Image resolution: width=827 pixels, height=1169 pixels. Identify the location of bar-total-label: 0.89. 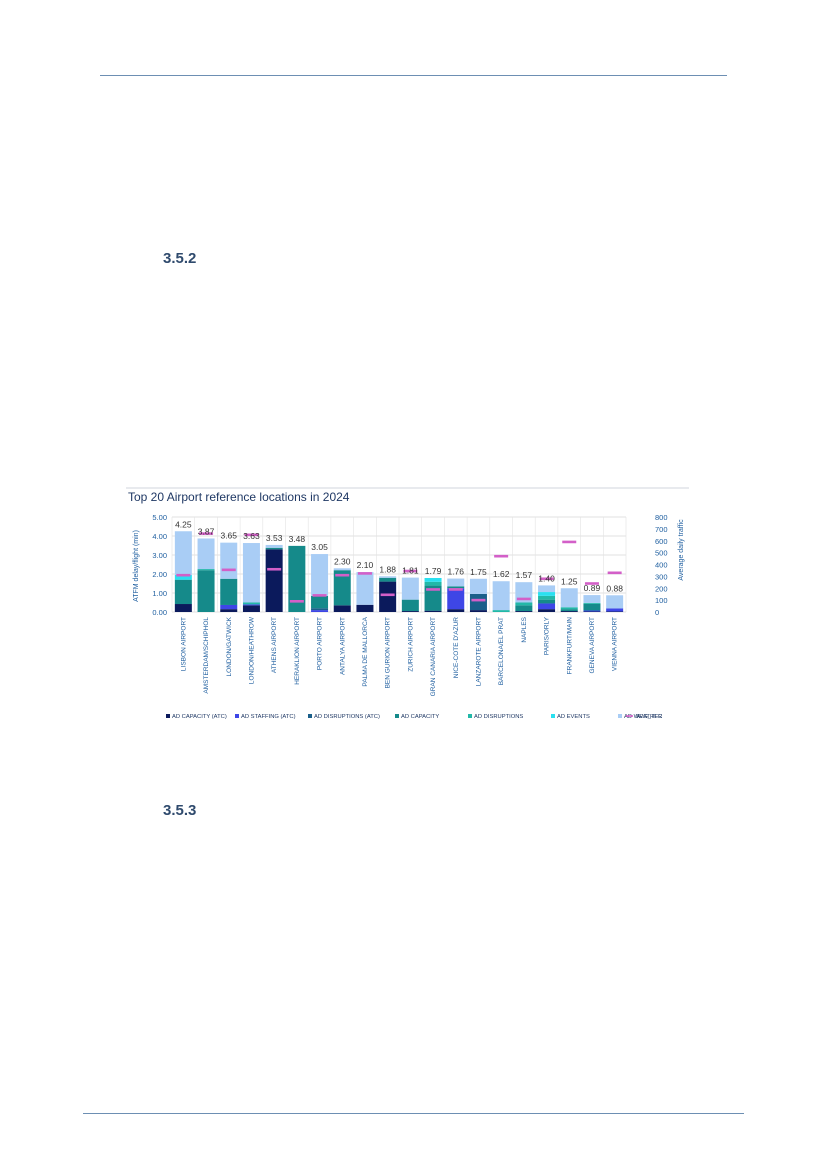
(592, 588).